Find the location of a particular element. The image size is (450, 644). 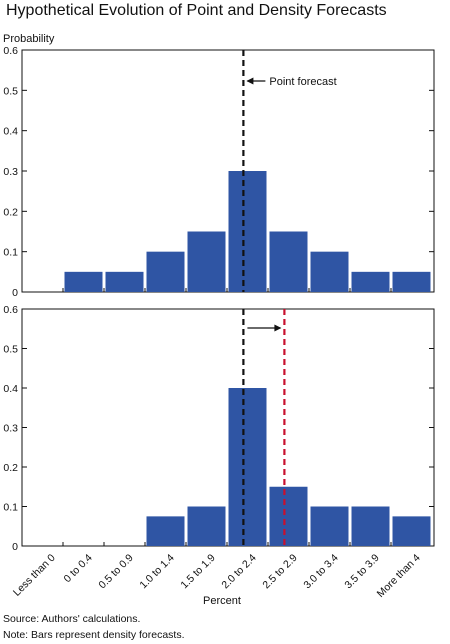

y-axis-title: Probability is located at coordinates (29, 39).